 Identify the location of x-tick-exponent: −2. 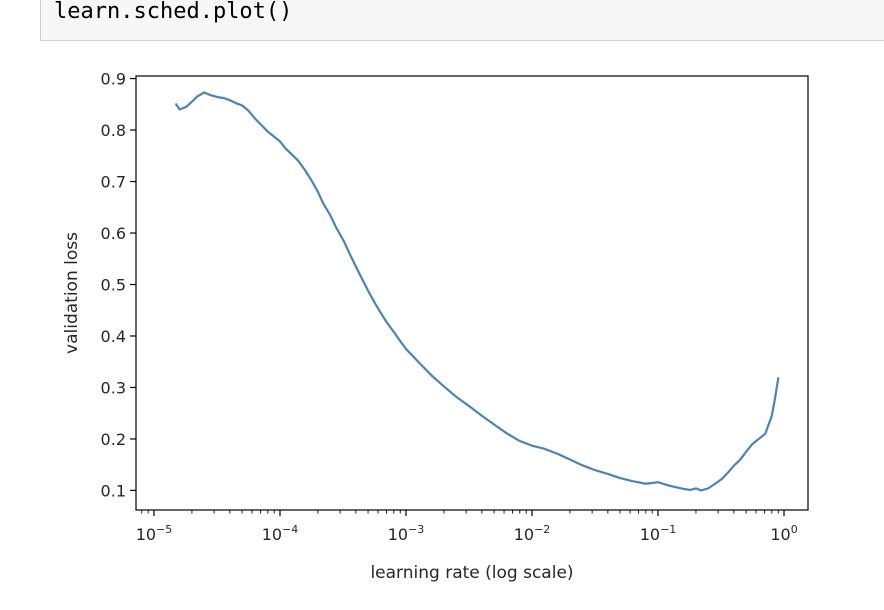
(542, 529).